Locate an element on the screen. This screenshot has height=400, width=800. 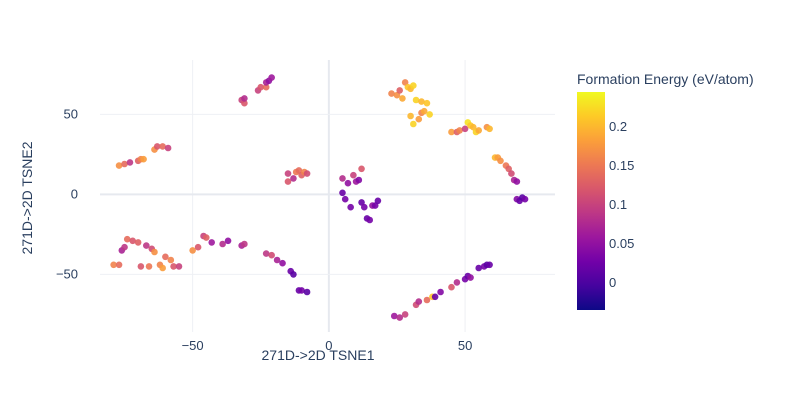
colorbar-tick-label: 0 is located at coordinates (612, 282).